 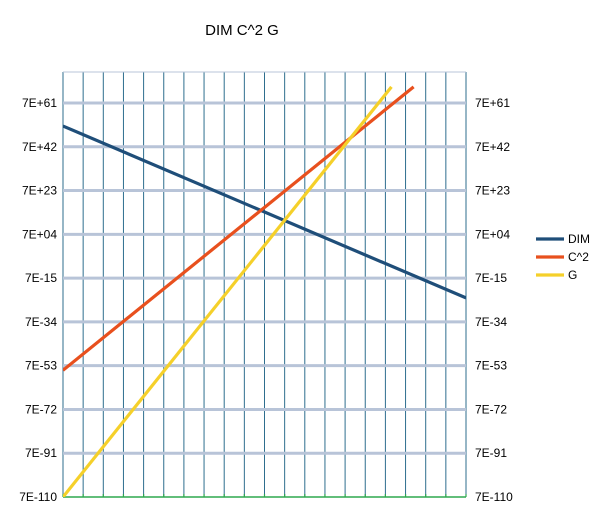 What do you see at coordinates (39, 234) in the screenshot?
I see `y-tick-label-left: 7E+04` at bounding box center [39, 234].